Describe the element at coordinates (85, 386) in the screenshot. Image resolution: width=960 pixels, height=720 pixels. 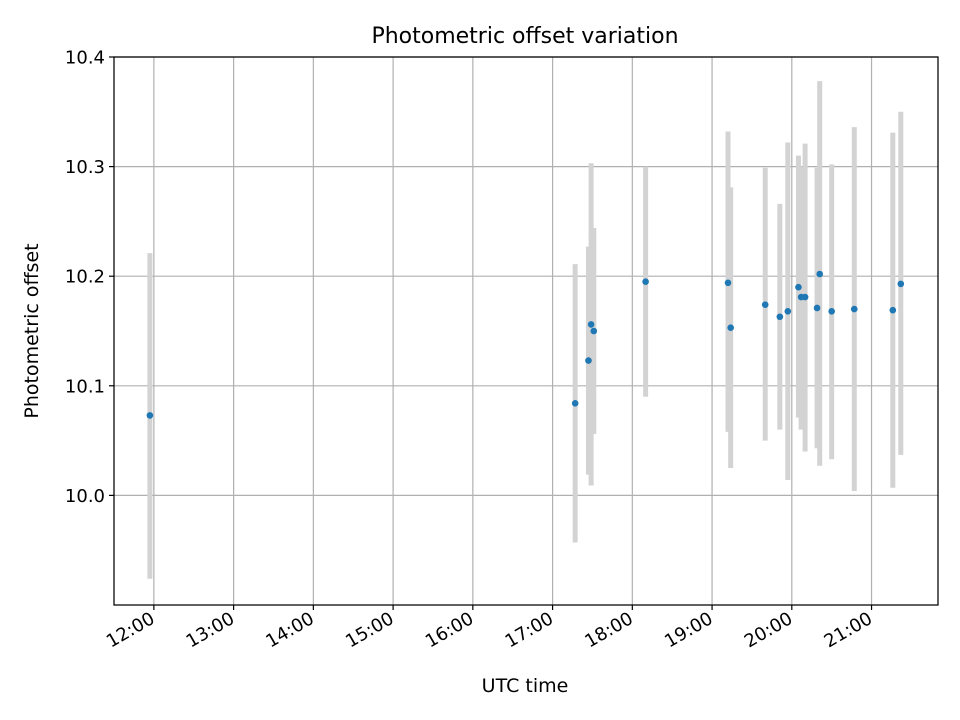
I see `y-tick-label: 10.1` at that location.